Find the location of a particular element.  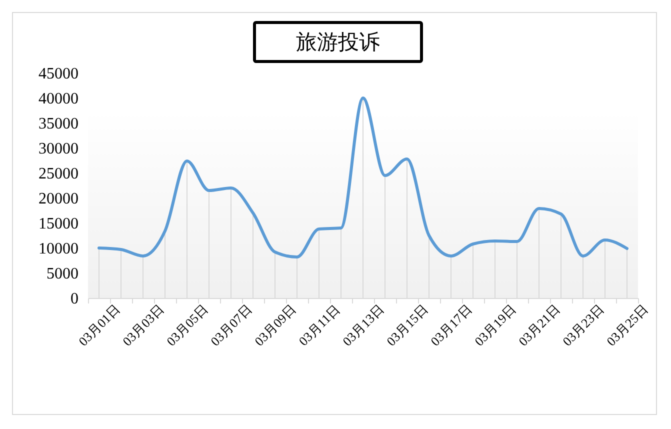

y-tick-label: 15000 is located at coordinates (58, 224).